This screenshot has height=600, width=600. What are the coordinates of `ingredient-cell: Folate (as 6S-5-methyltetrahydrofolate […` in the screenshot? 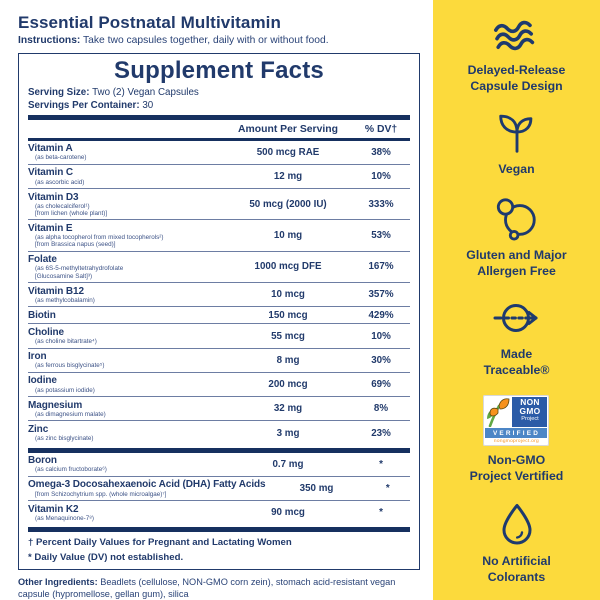 It's located at (126, 266).